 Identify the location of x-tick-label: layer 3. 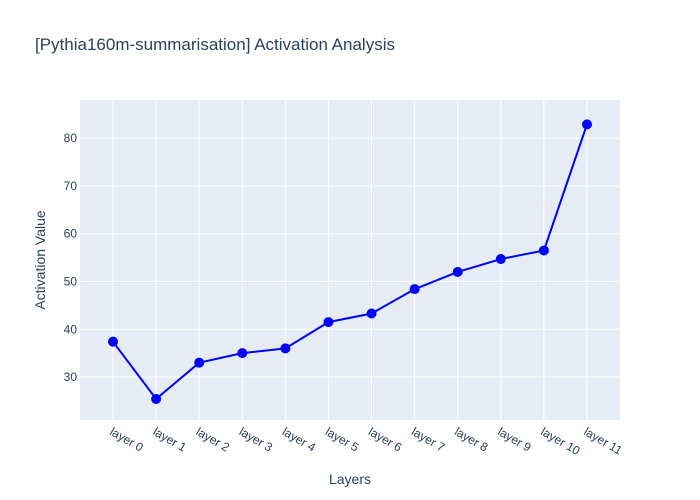
(256, 439).